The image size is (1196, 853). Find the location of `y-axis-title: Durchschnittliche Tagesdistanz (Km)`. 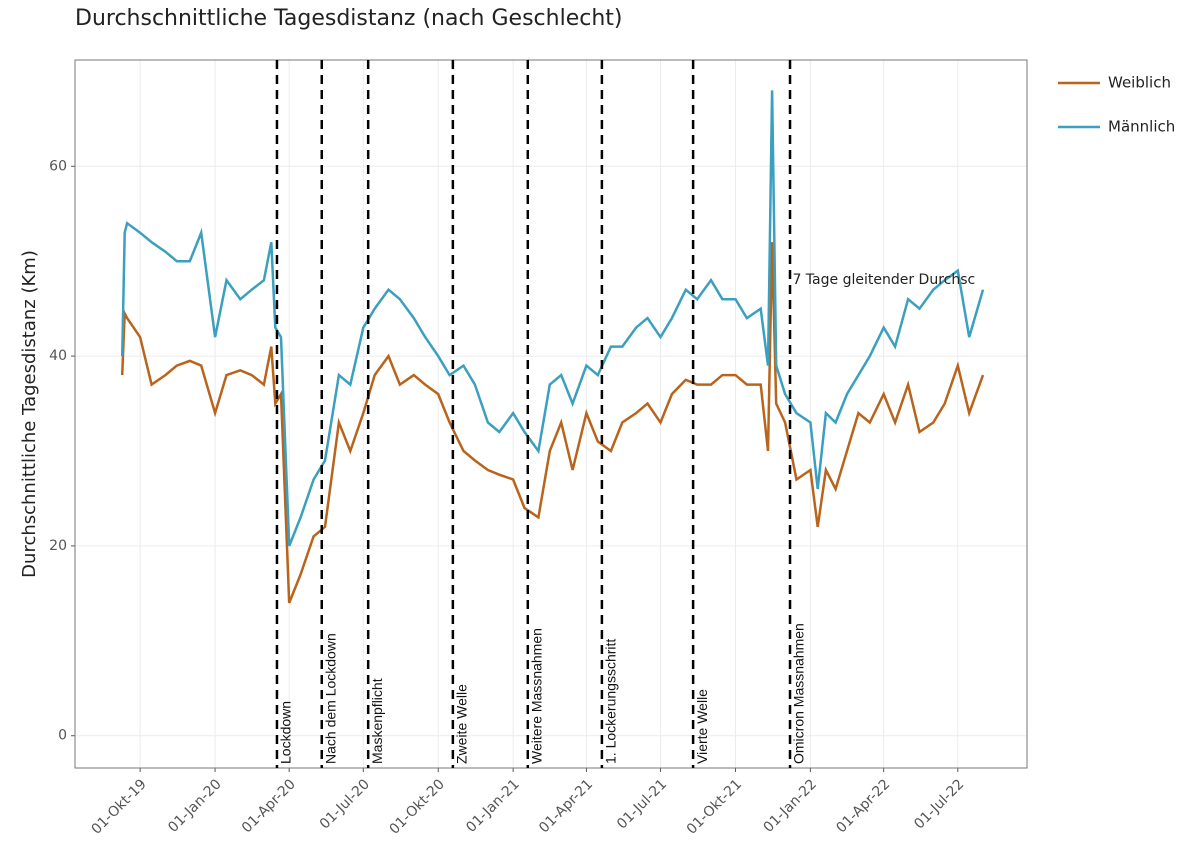

y-axis-title: Durchschnittliche Tagesdistanz (Km) is located at coordinates (29, 414).